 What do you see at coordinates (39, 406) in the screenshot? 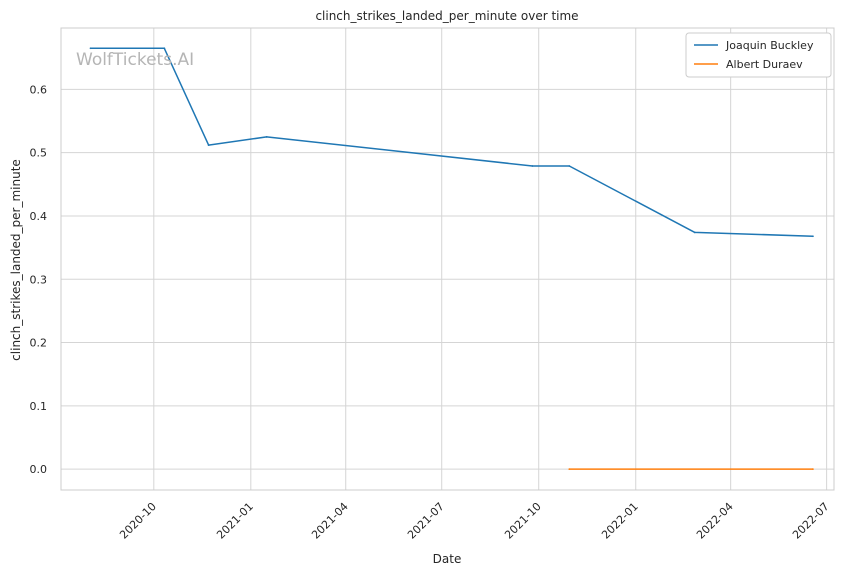
I see `y-tick-label: 0.1` at bounding box center [39, 406].